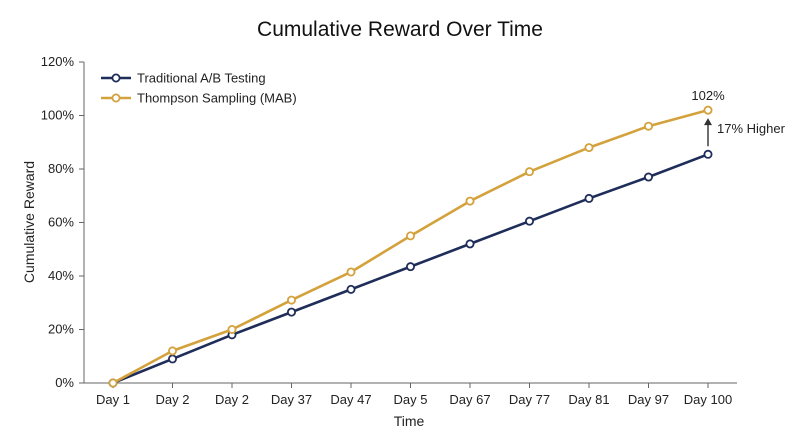 This screenshot has width=800, height=447. What do you see at coordinates (738, 117) in the screenshot?
I see `annotations: 102% 17% Higher` at bounding box center [738, 117].